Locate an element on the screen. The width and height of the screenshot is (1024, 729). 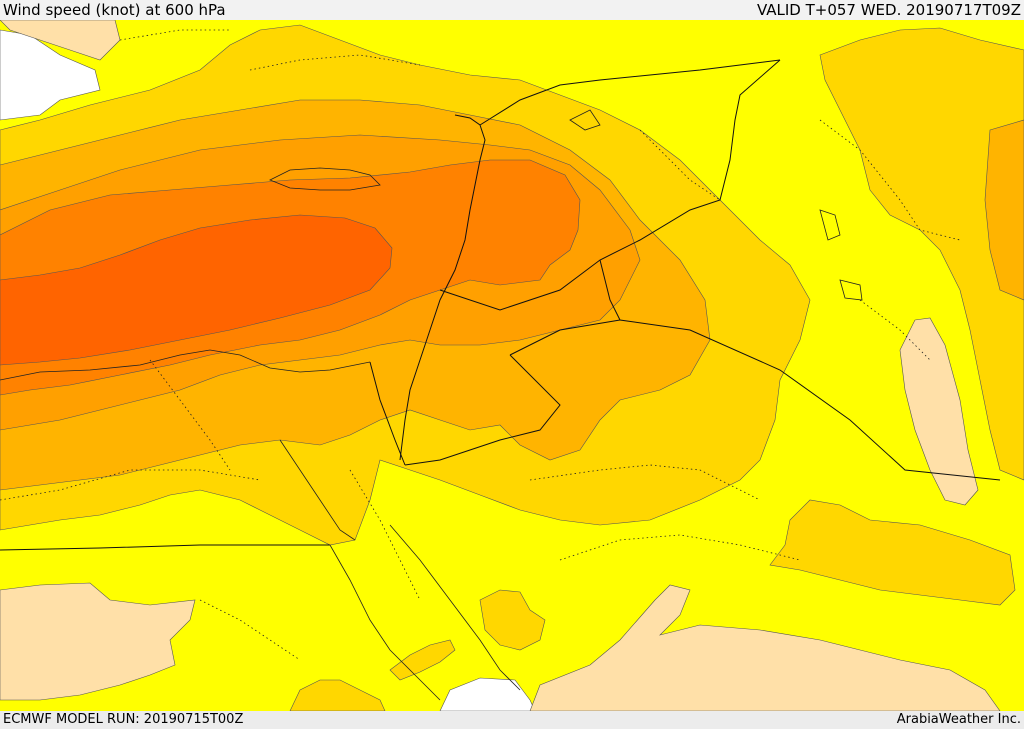
light-zone-gulf is located at coordinates (939, 411).